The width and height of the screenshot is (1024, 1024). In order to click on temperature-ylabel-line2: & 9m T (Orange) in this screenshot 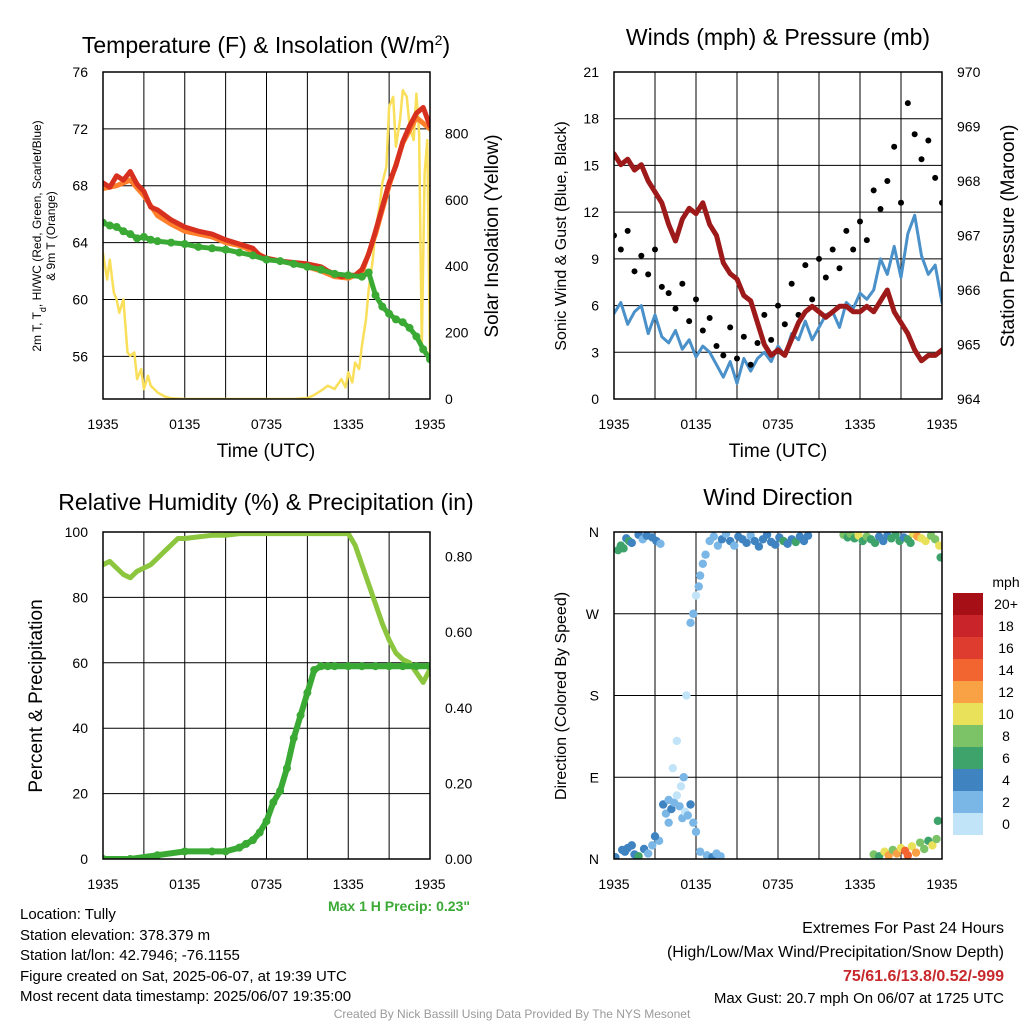, I will do `click(51, 236)`.